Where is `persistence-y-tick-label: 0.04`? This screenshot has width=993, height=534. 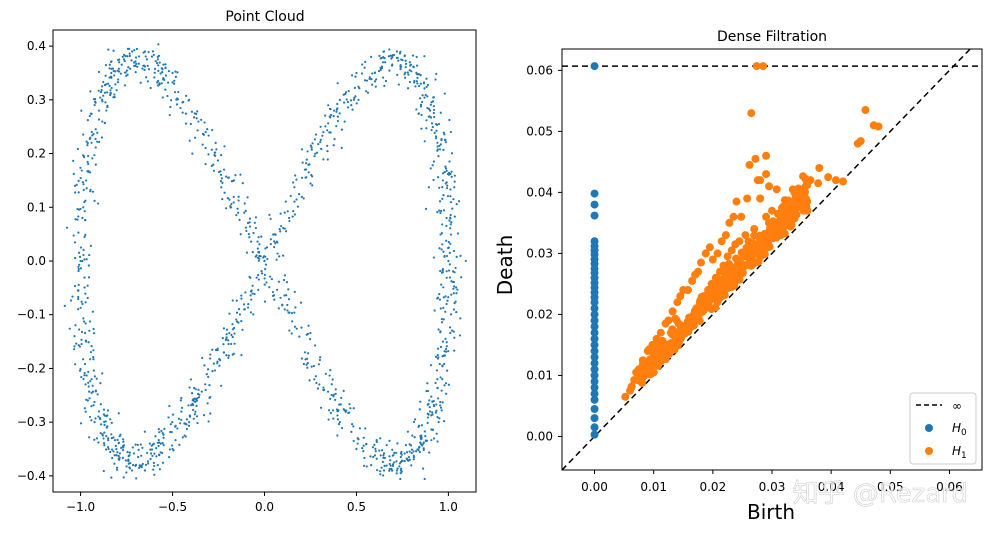 persistence-y-tick-label: 0.04 is located at coordinates (539, 192).